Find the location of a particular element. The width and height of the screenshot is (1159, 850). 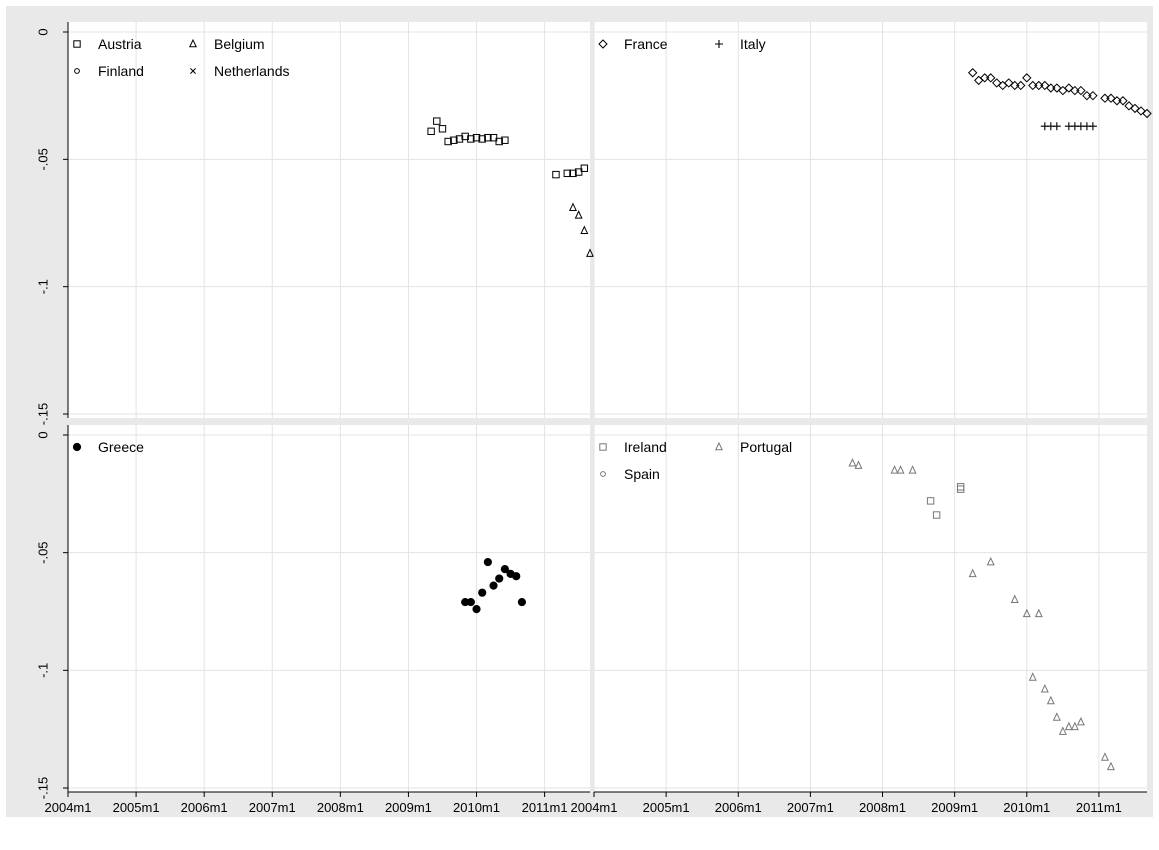

x-tick-label: 2011m1 is located at coordinates (545, 807).